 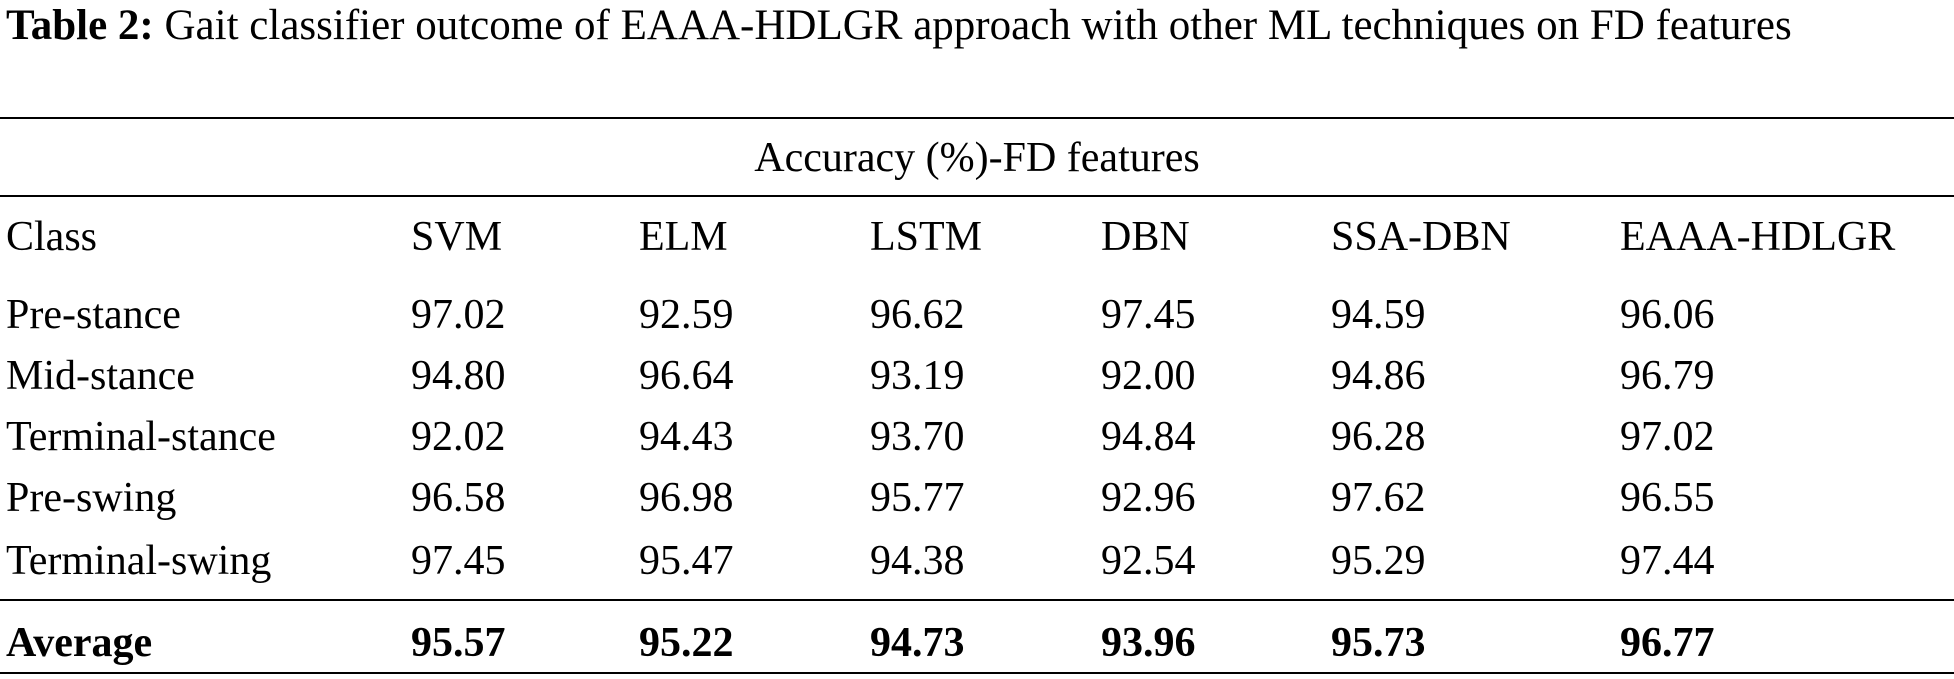 What do you see at coordinates (686, 376) in the screenshot?
I see `cell-value: 96.64` at bounding box center [686, 376].